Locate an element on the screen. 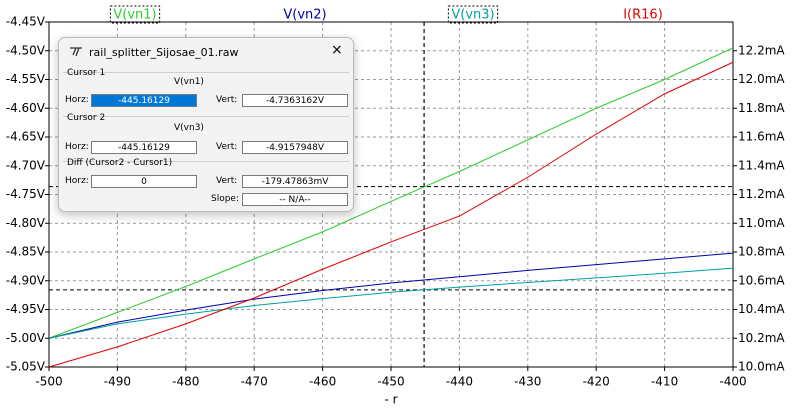 The image size is (793, 415). y-tick-label: -4.45V is located at coordinates (26, 22).